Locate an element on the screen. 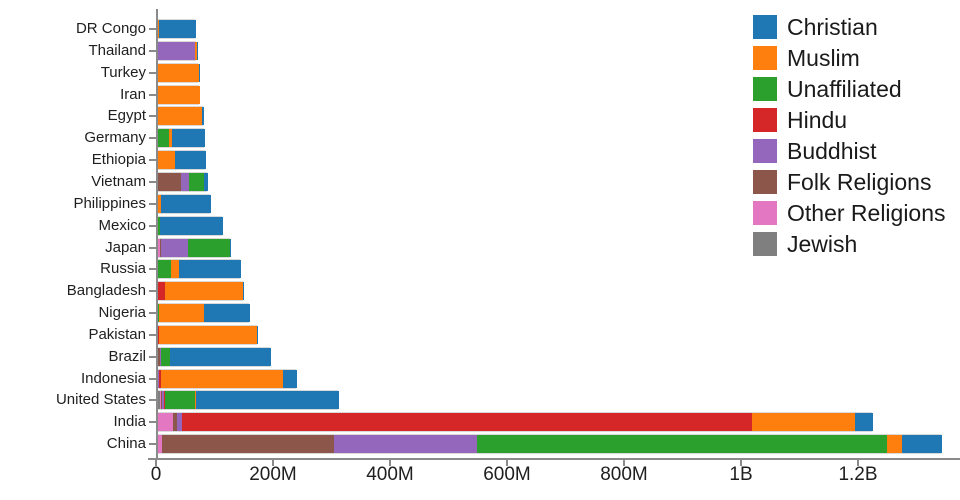 The image size is (960, 500). legend-item-hindu: Hindu is located at coordinates (849, 119).